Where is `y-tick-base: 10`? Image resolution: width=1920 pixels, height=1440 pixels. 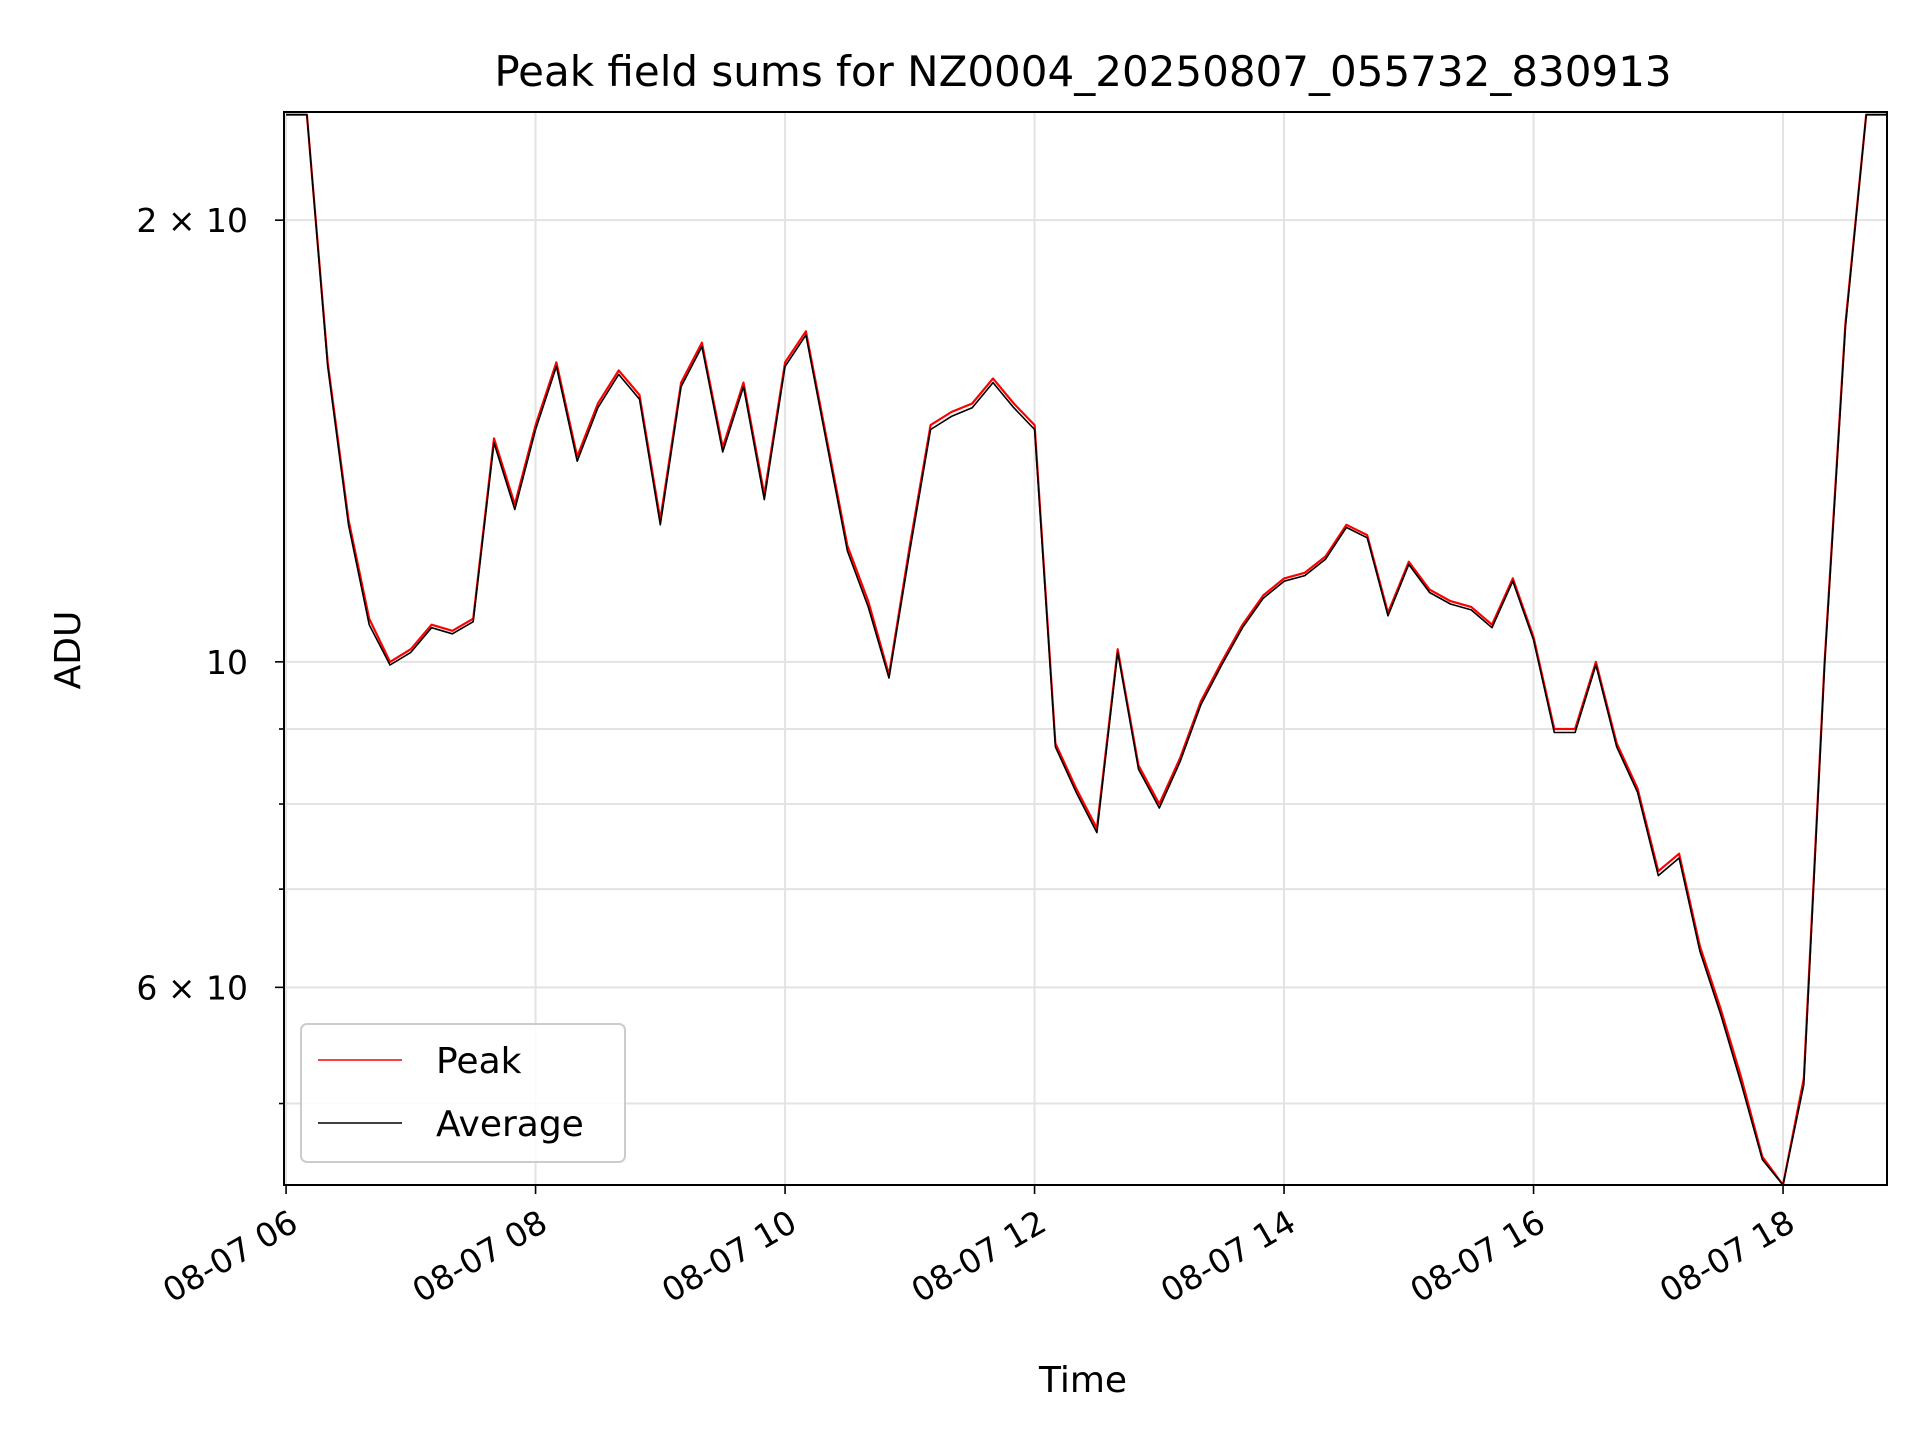
y-tick-base: 10 is located at coordinates (227, 662).